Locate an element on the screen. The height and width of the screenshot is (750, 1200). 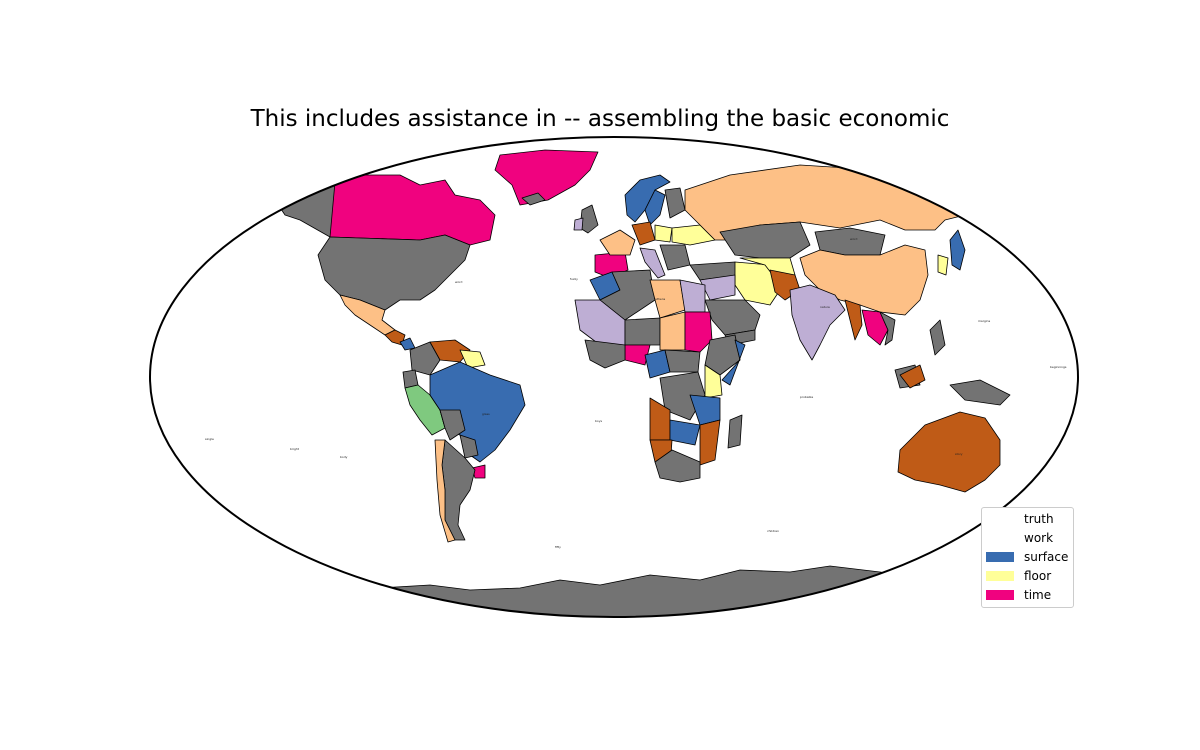
svg-text: probable is located at coordinates (806, 397).